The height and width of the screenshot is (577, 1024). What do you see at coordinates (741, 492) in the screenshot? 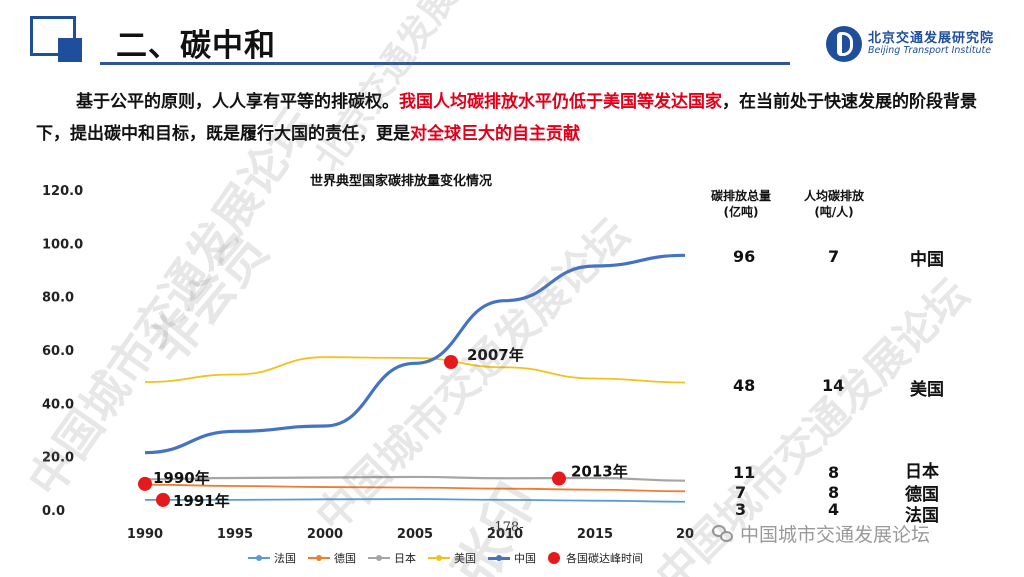
I see `total-germany: 7` at bounding box center [741, 492].